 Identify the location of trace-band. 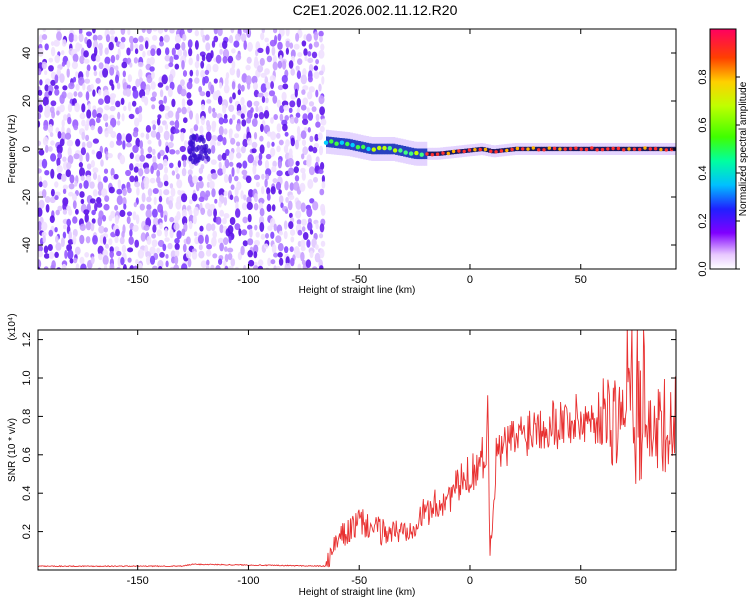
(434, 153).